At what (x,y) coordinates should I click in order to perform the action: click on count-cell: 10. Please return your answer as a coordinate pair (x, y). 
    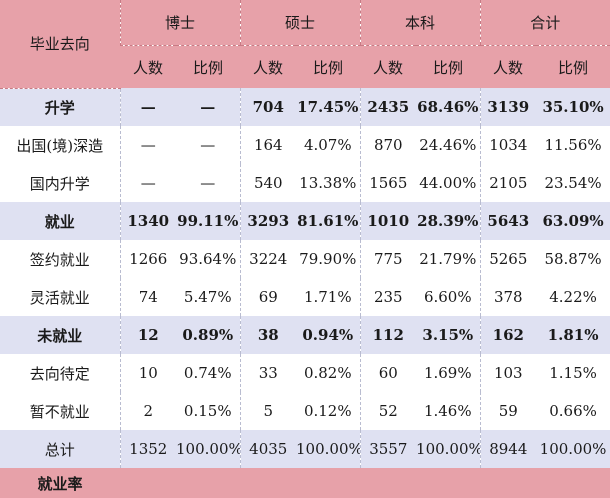
    Looking at the image, I should click on (147, 373).